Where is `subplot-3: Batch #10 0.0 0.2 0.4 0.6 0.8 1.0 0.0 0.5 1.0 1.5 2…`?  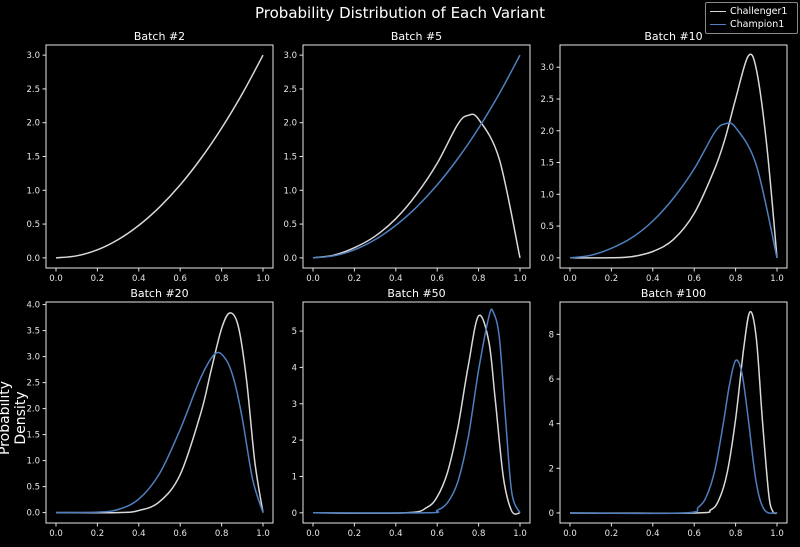
subplot-3: Batch #10 0.0 0.2 0.4 0.6 0.8 1.0 0.0 0.5 1.0 1.5 2… is located at coordinates (664, 157).